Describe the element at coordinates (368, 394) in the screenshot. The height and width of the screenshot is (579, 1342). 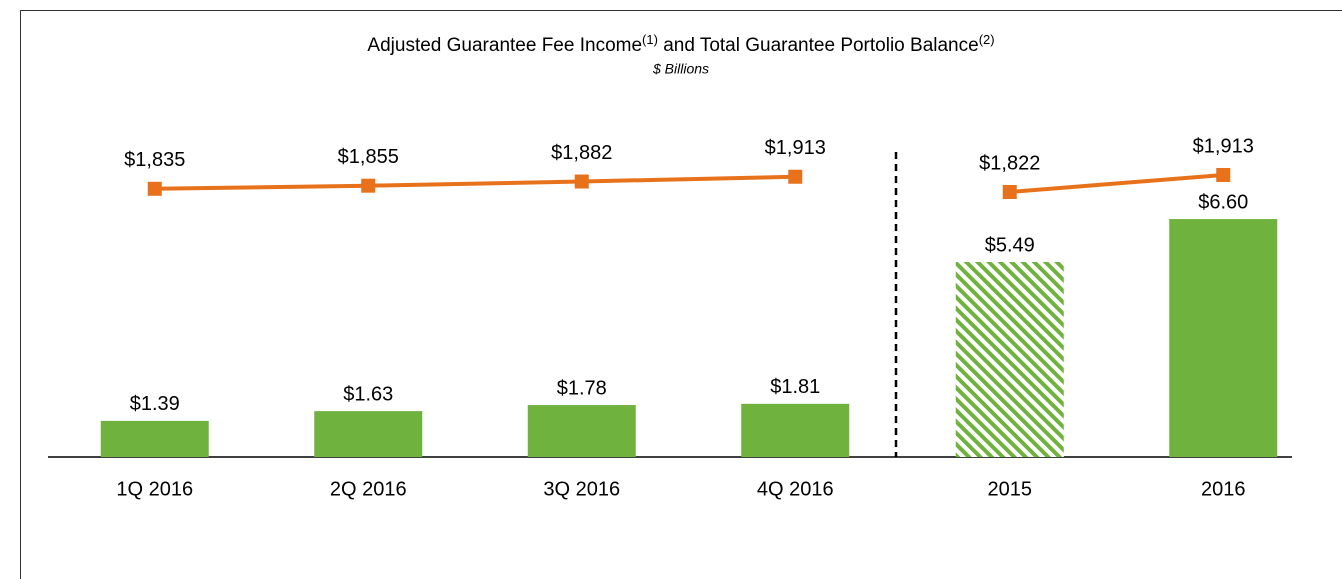
I see `bar-value-label: $1.63` at that location.